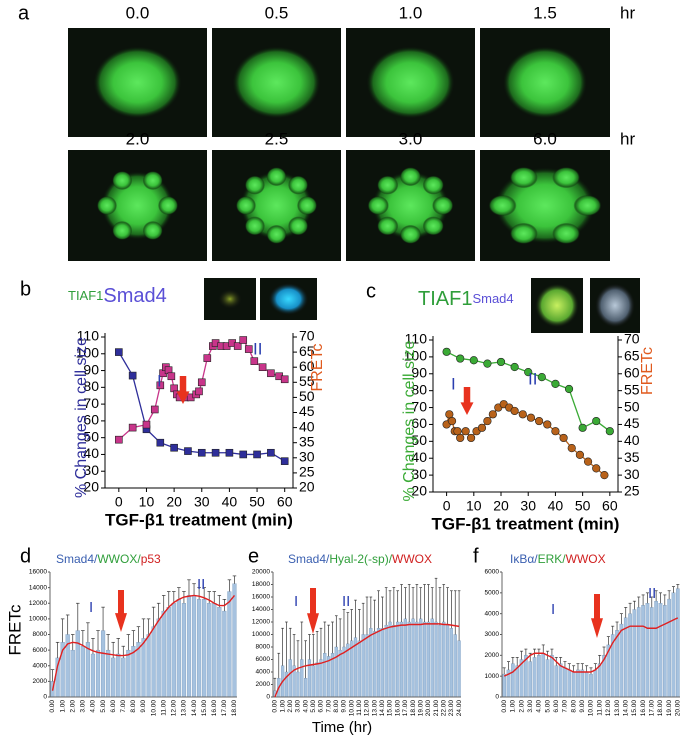 The width and height of the screenshot is (685, 749). What do you see at coordinates (336, 706) in the screenshot?
I see `x-tick-label: 8.00` at bounding box center [336, 706].